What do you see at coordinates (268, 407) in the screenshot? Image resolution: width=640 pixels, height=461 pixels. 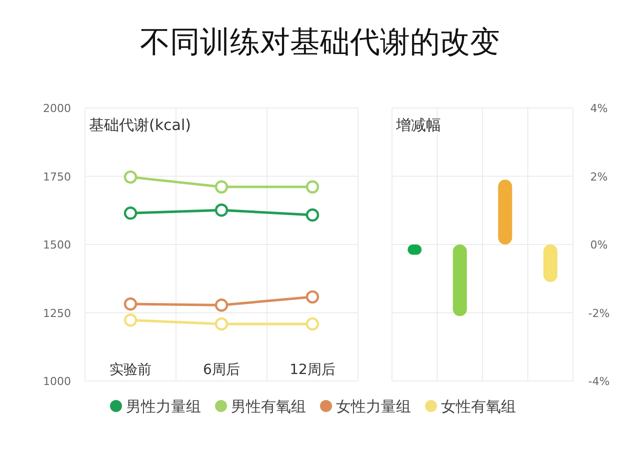 I see `legend-label: 男性有氧组` at bounding box center [268, 407].